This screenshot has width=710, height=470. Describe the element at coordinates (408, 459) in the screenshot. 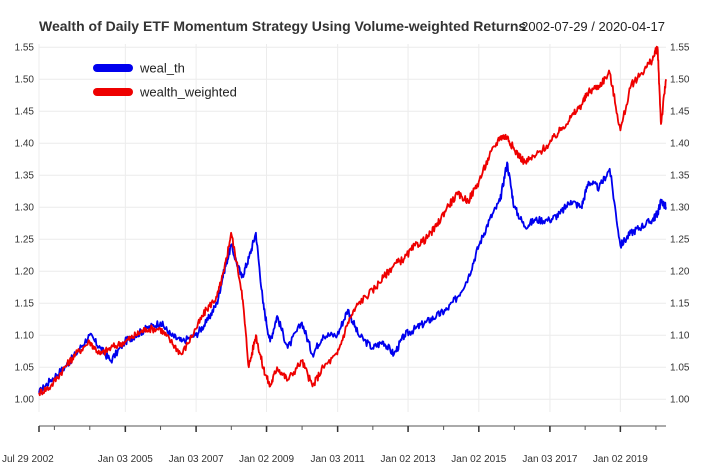

I see `x-tick-label: Jan 02 2013` at that location.